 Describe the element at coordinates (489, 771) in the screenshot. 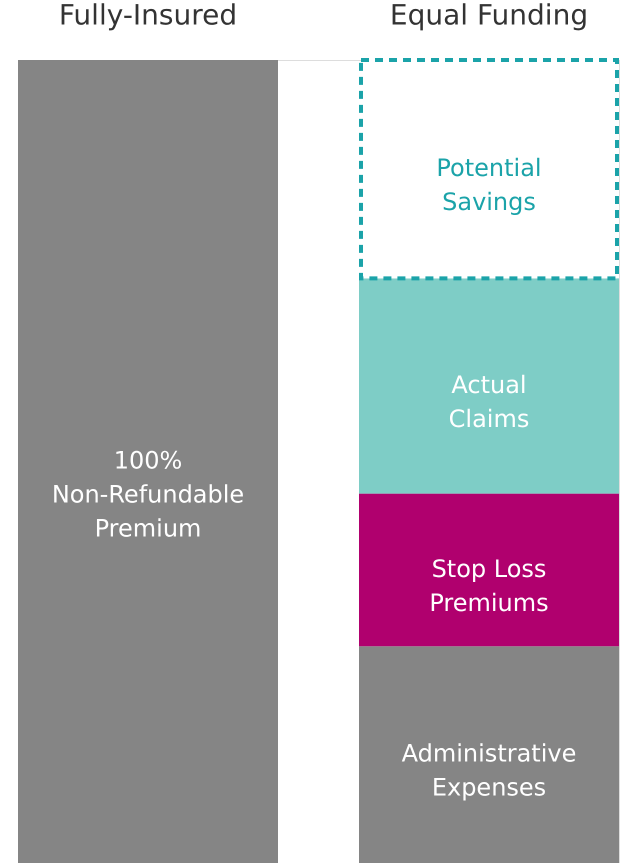

I see `series-label: Administrative Expenses` at that location.